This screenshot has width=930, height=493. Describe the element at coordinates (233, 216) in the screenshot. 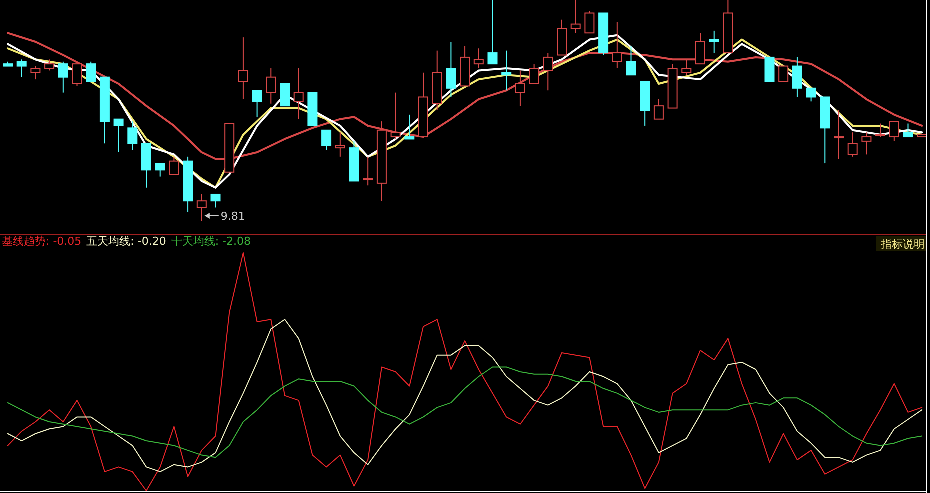

I see `annotation: 9.81` at that location.